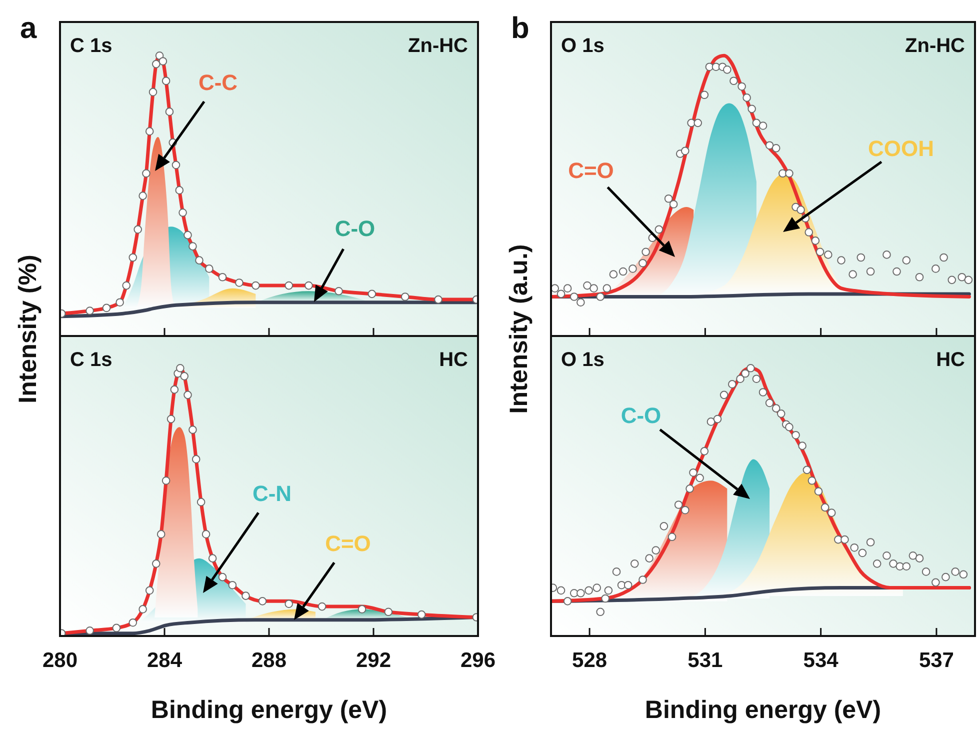 The height and width of the screenshot is (745, 979). Describe the element at coordinates (218, 82) in the screenshot. I see `annotation: C-C` at that location.